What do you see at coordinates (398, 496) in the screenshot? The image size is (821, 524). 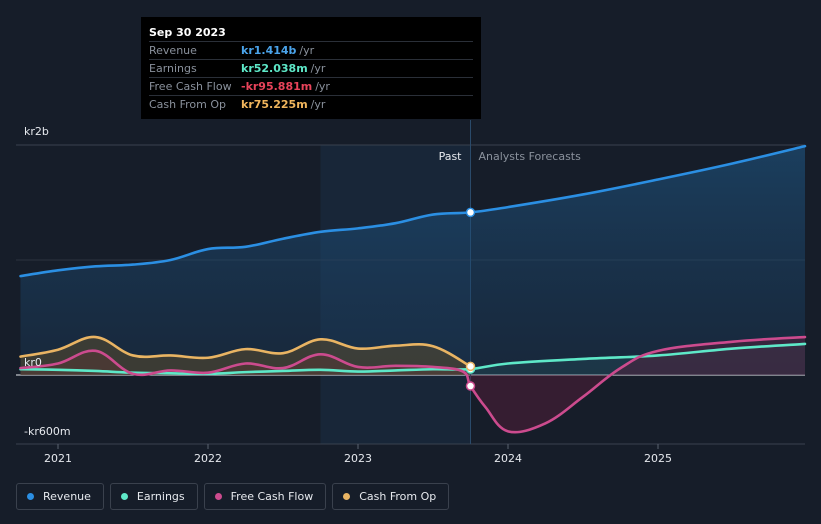 I see `legend-label: Cash From Op` at bounding box center [398, 496].